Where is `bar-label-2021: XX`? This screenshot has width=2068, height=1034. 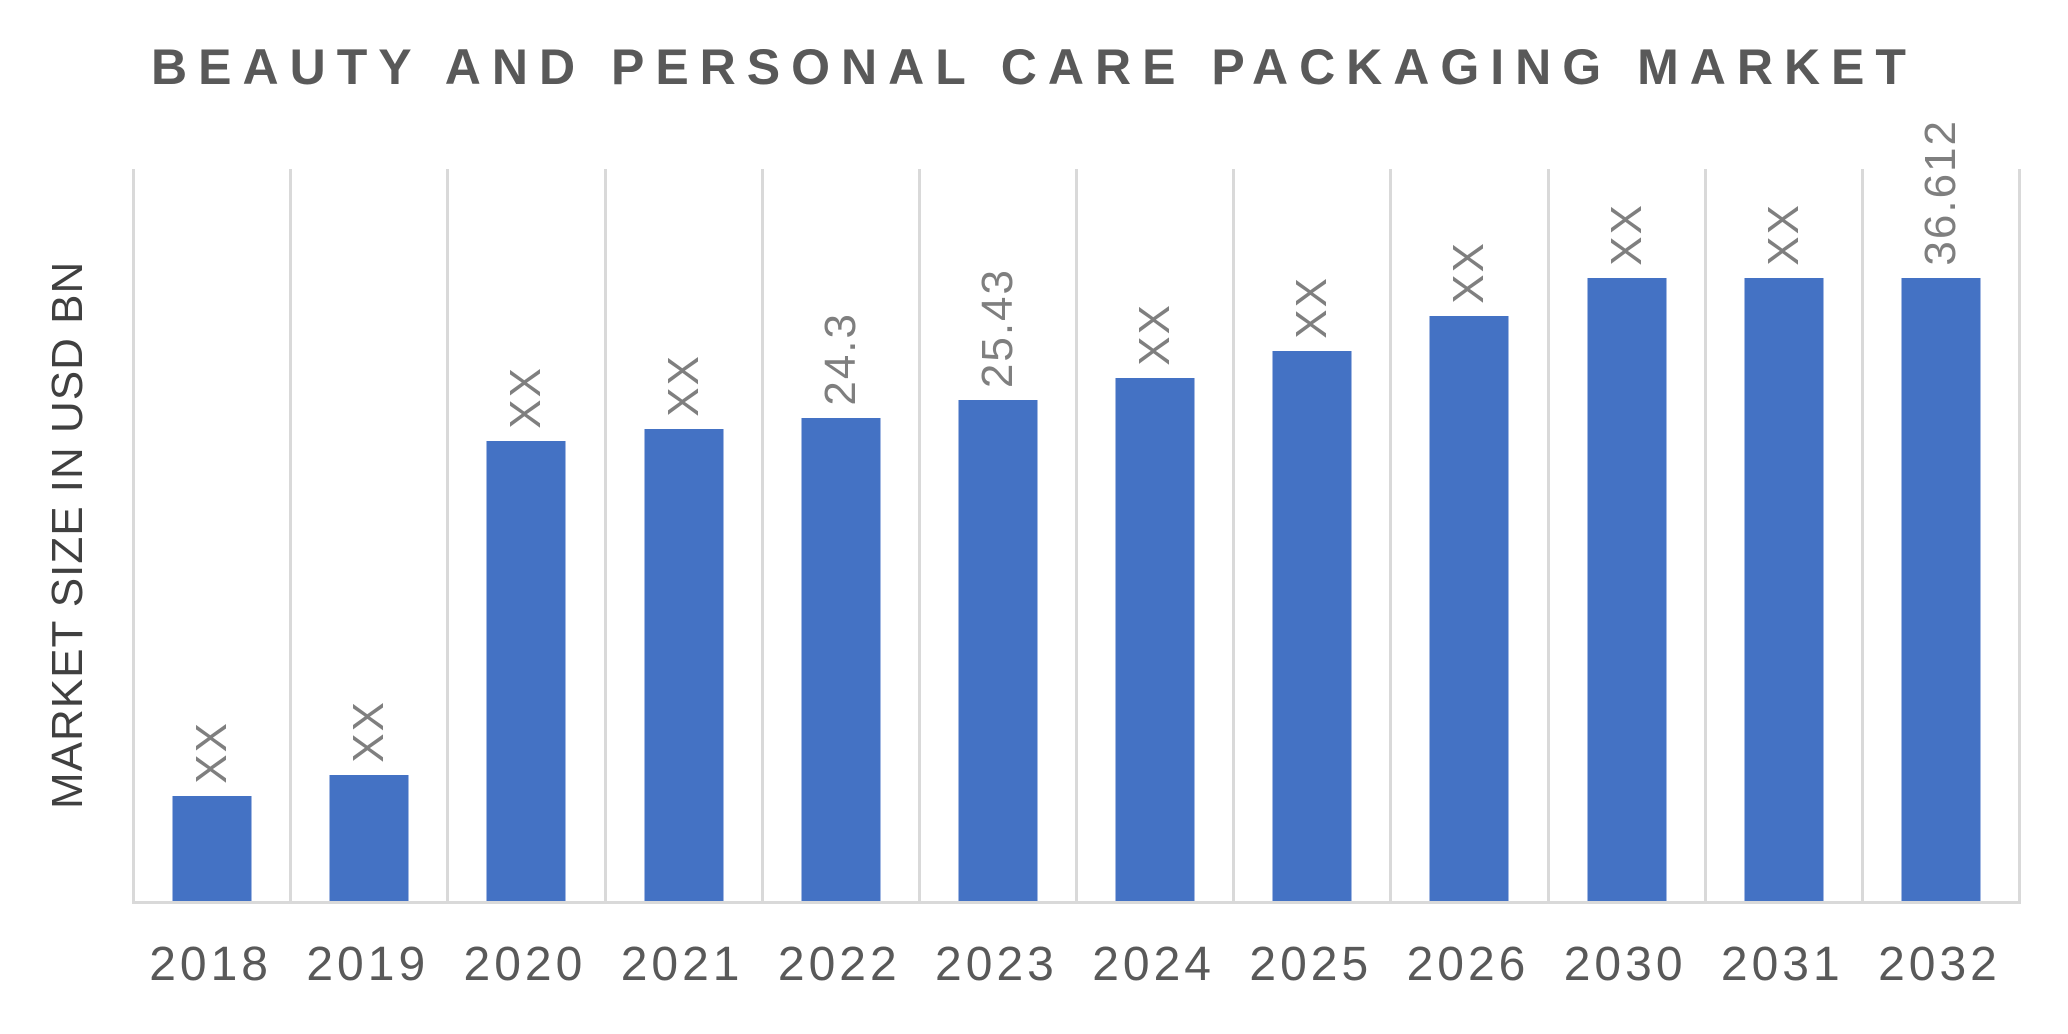 bar-label-2021: XX is located at coordinates (683, 385).